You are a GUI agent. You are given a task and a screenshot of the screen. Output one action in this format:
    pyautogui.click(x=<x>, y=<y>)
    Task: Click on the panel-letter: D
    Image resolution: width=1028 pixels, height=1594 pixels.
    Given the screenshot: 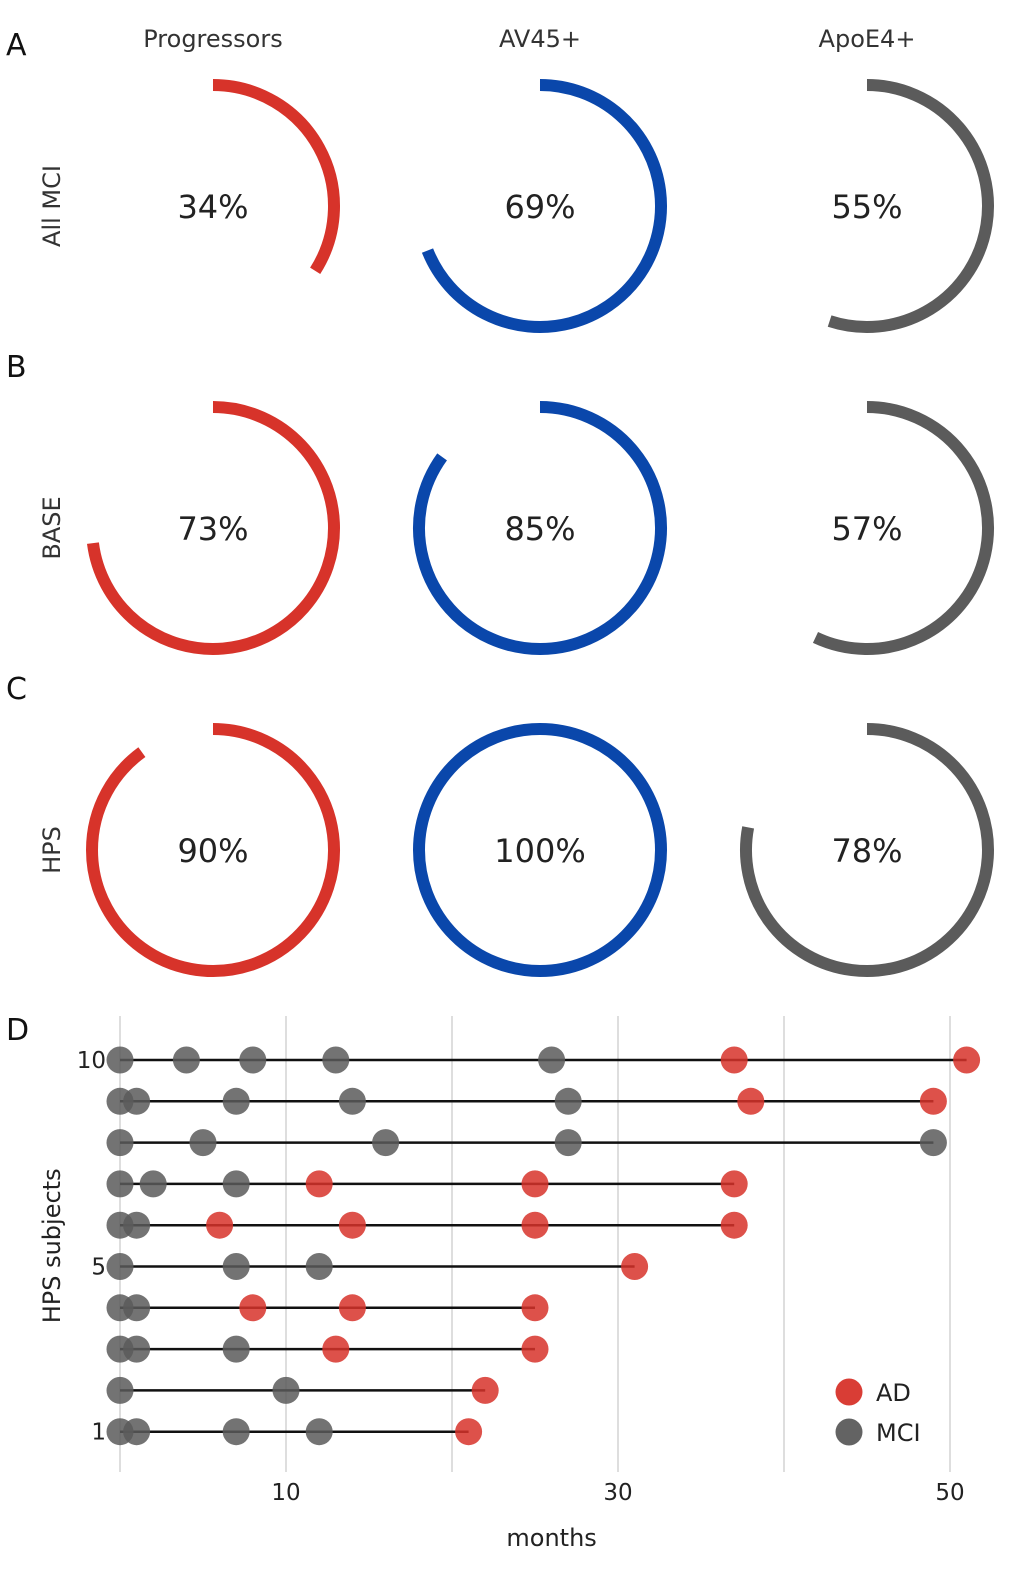 What is the action you would take?
    pyautogui.click(x=17, y=1030)
    